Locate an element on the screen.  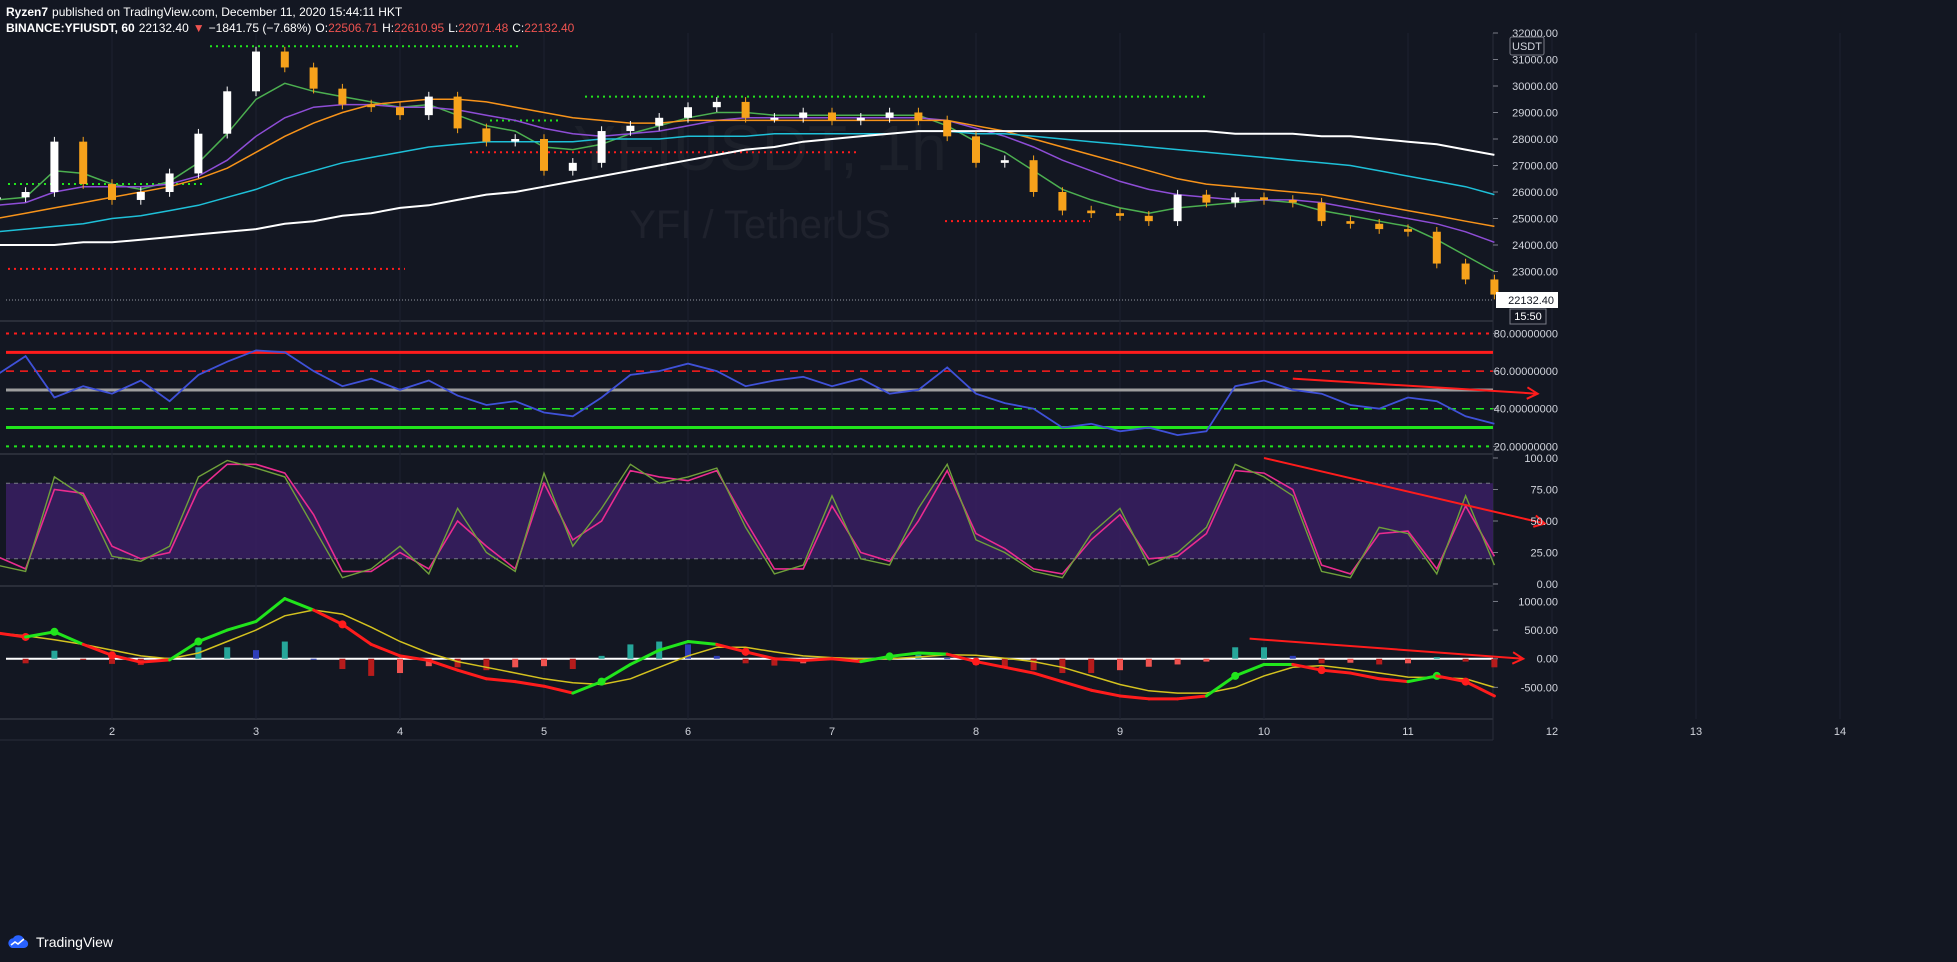
x-tick-label: 13 is located at coordinates (1696, 732).